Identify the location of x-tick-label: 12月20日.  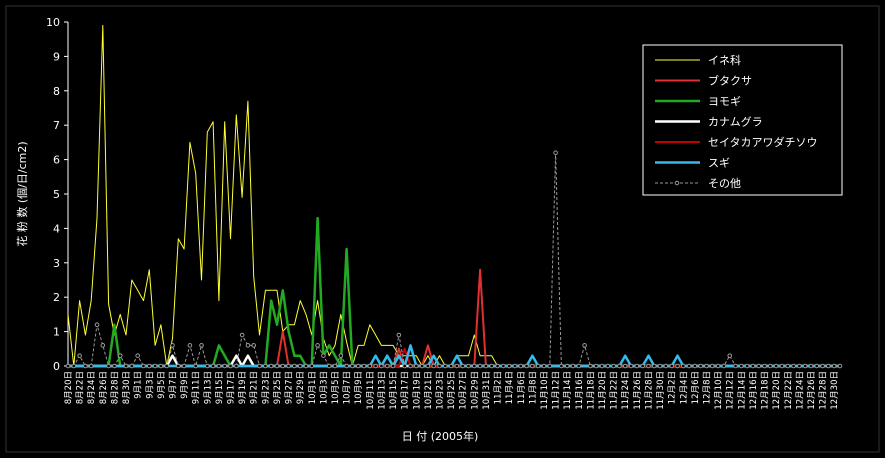
(777, 390).